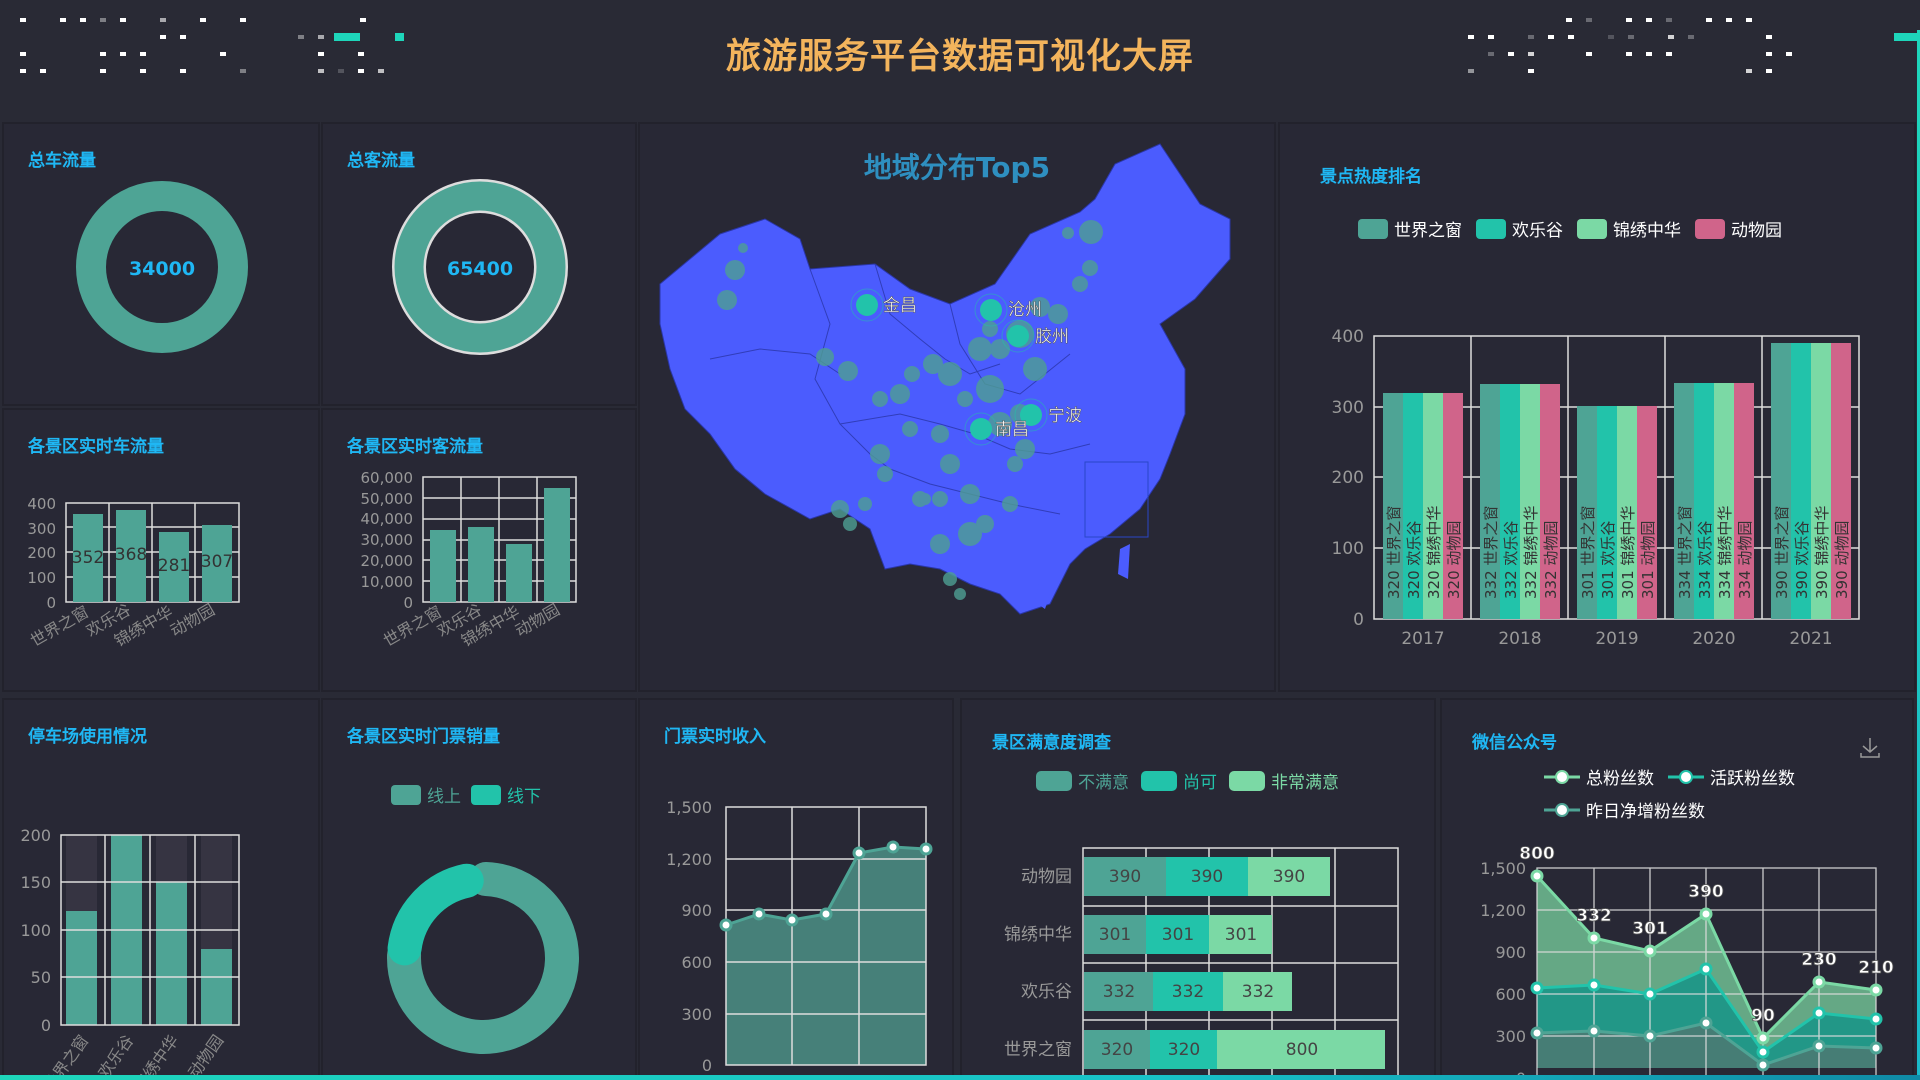  Describe the element at coordinates (1414, 560) in the screenshot. I see `svg-text: 320 欢乐谷` at that location.